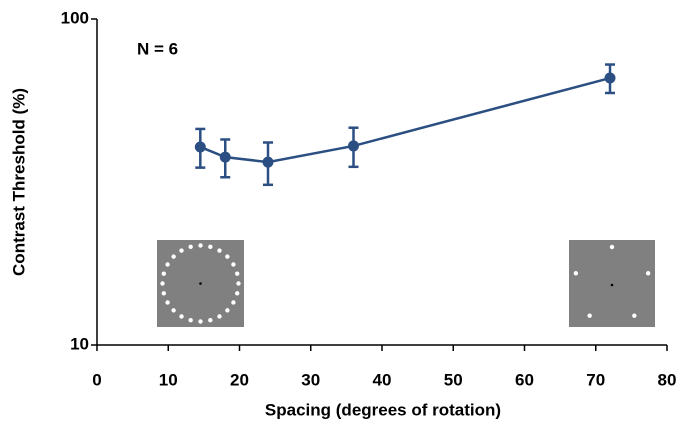  I want to click on x-tick-label: 0, so click(96, 379).